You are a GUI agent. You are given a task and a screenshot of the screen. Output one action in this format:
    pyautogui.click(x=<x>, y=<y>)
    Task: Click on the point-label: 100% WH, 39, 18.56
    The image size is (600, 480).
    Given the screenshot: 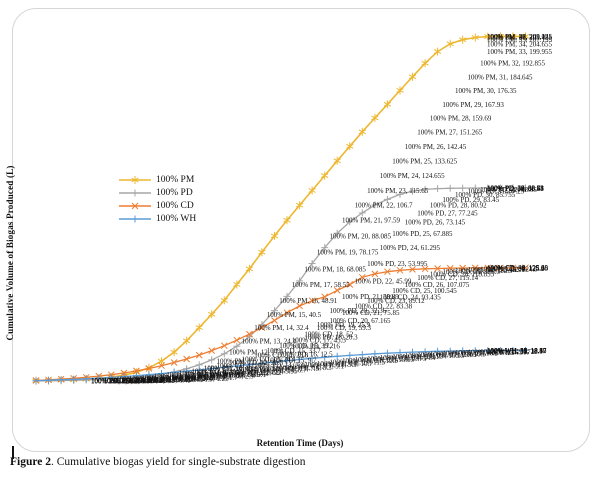 What is the action you would take?
    pyautogui.click(x=517, y=351)
    